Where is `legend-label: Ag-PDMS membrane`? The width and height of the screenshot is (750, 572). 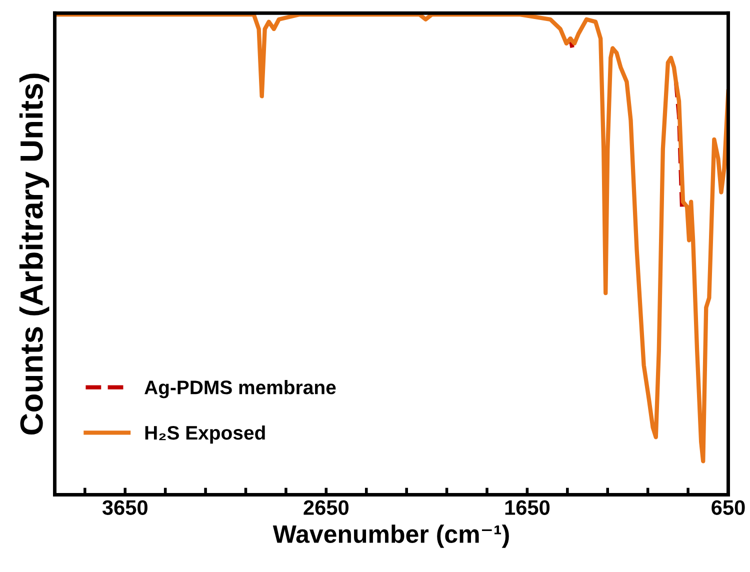
legend-label: Ag-PDMS membrane is located at coordinates (240, 389).